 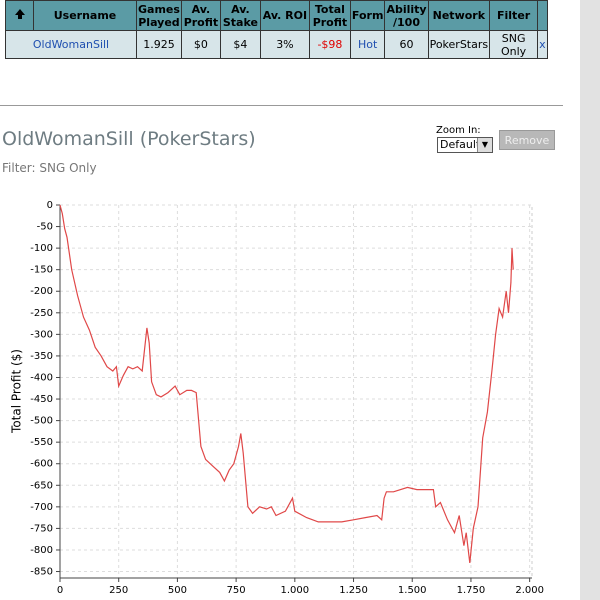 I want to click on y-tick-label: -550, so click(x=41, y=442).